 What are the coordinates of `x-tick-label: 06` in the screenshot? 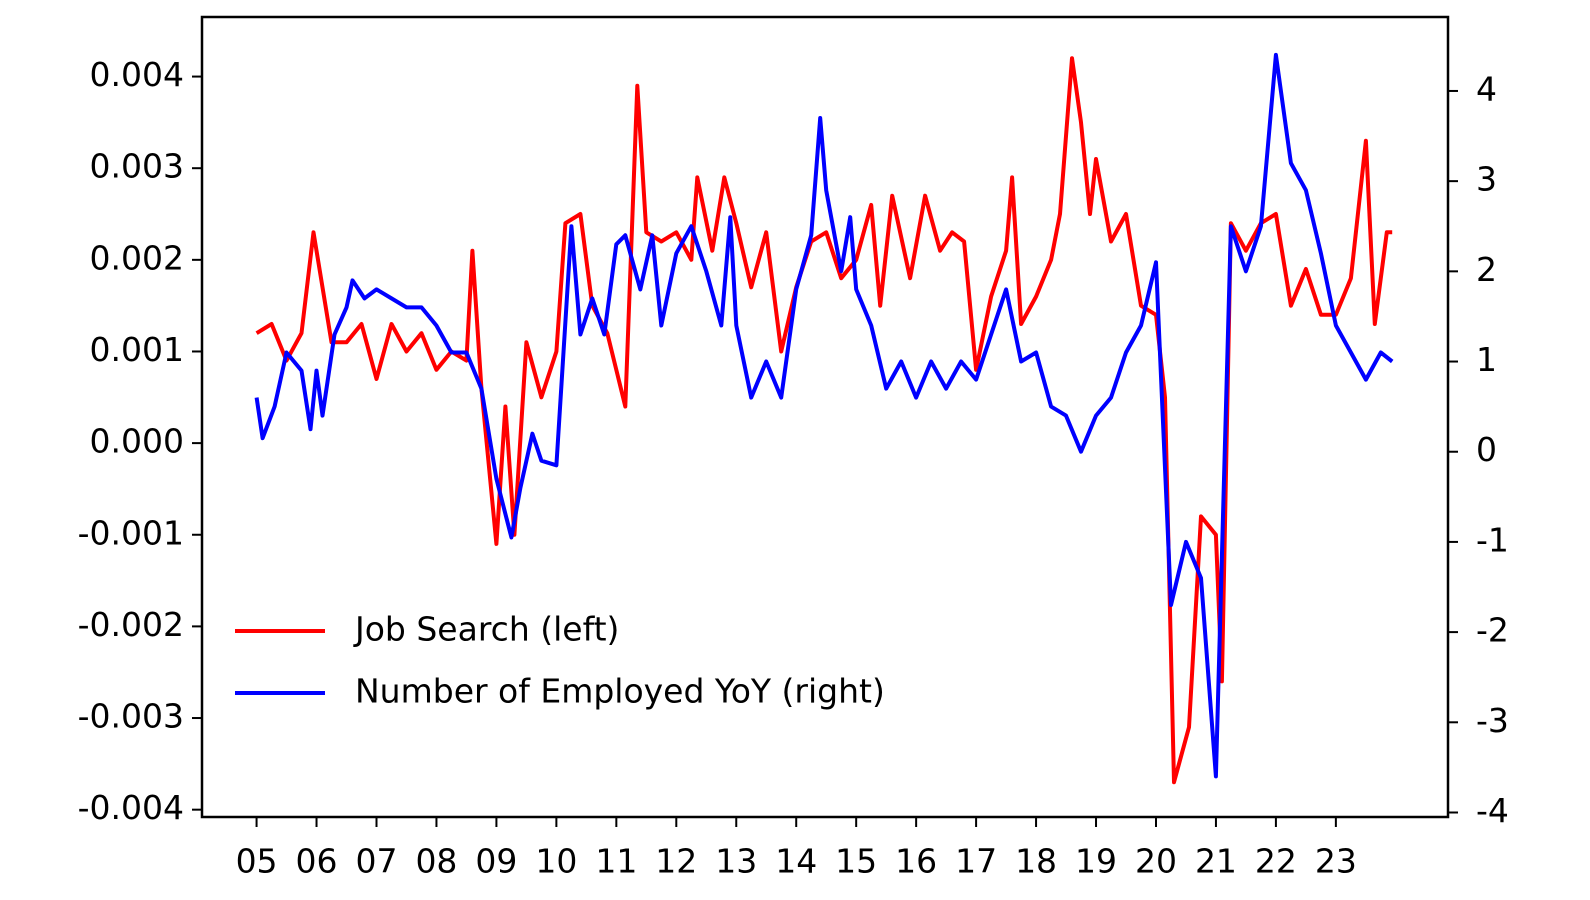 It's located at (317, 861).